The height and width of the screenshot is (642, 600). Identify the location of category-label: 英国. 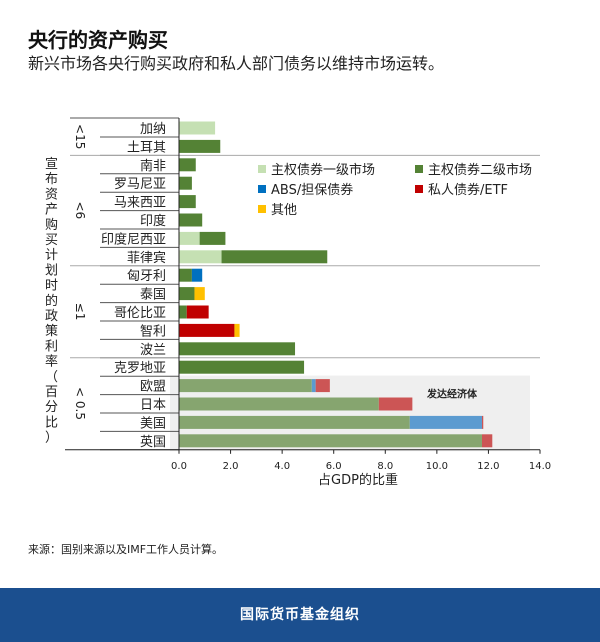
(153, 442).